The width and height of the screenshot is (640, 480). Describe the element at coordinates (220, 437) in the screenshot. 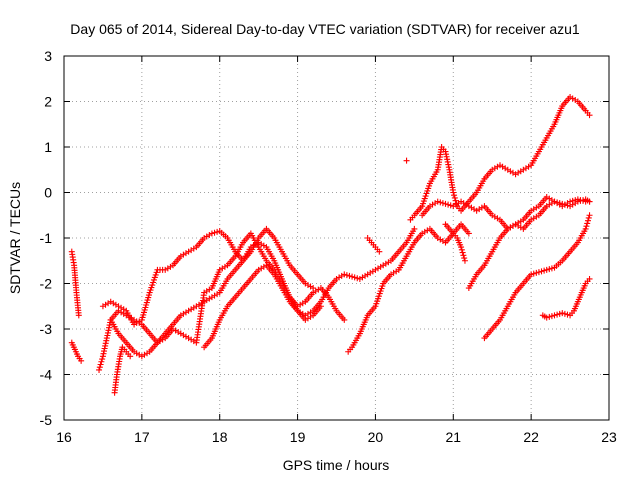

I see `x-tick-label: 18` at that location.